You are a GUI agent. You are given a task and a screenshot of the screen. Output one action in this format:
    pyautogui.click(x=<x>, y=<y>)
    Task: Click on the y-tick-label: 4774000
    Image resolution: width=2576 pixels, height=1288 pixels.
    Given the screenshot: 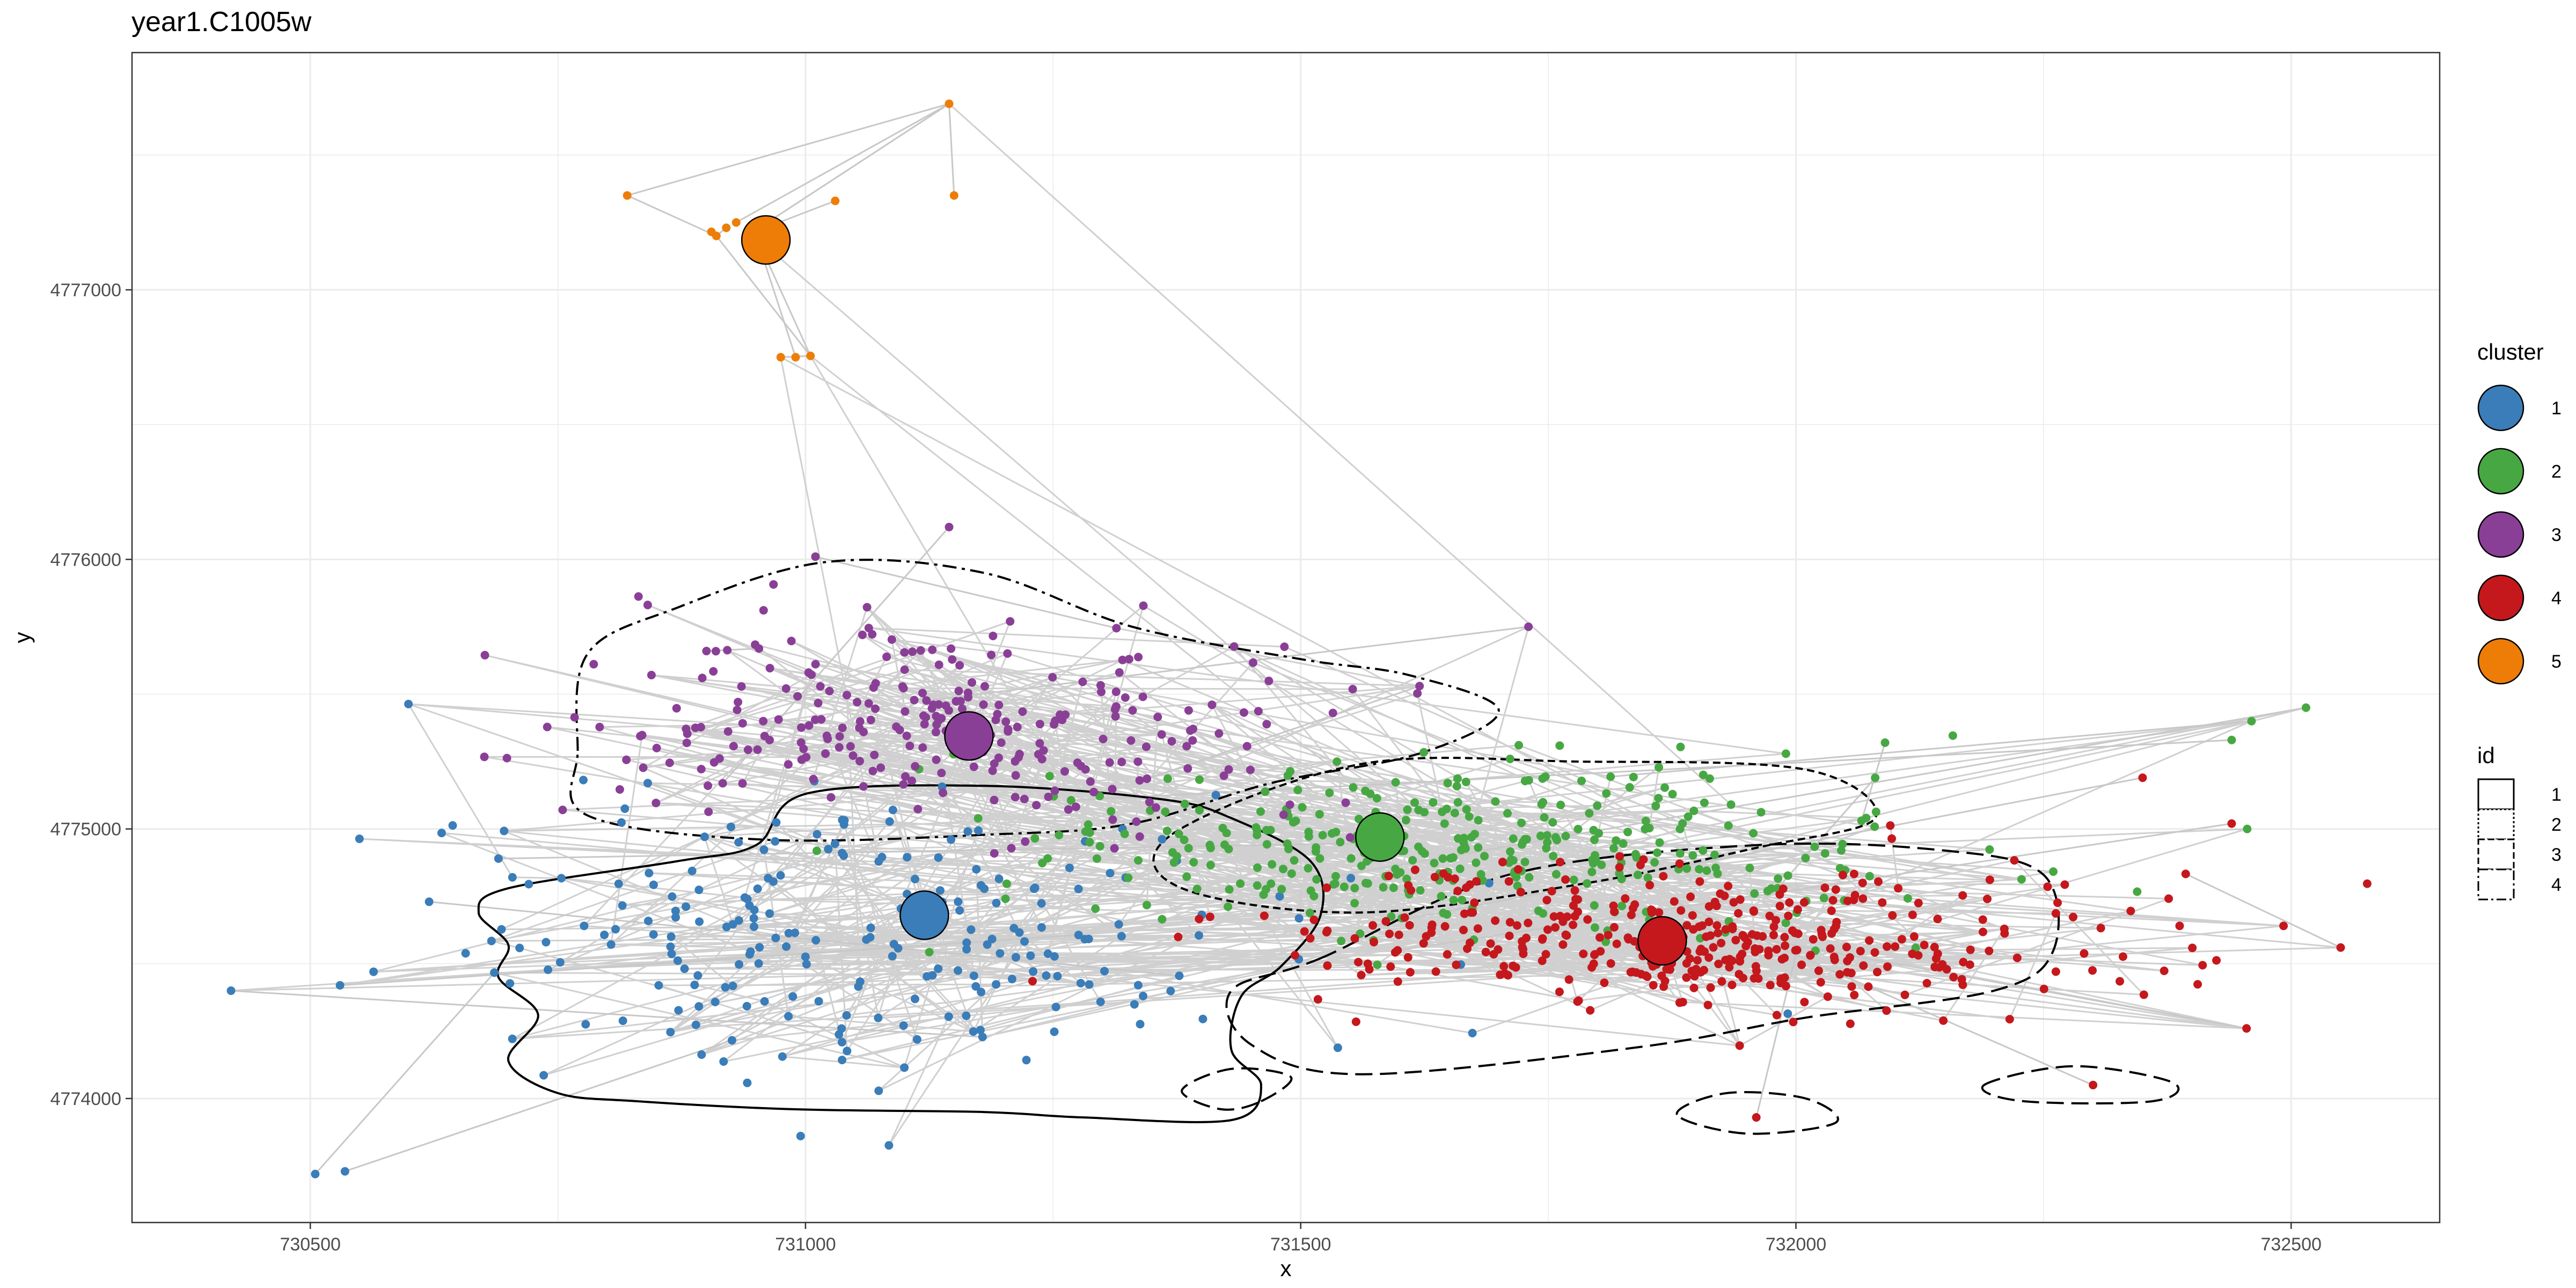 What is the action you would take?
    pyautogui.click(x=85, y=1099)
    